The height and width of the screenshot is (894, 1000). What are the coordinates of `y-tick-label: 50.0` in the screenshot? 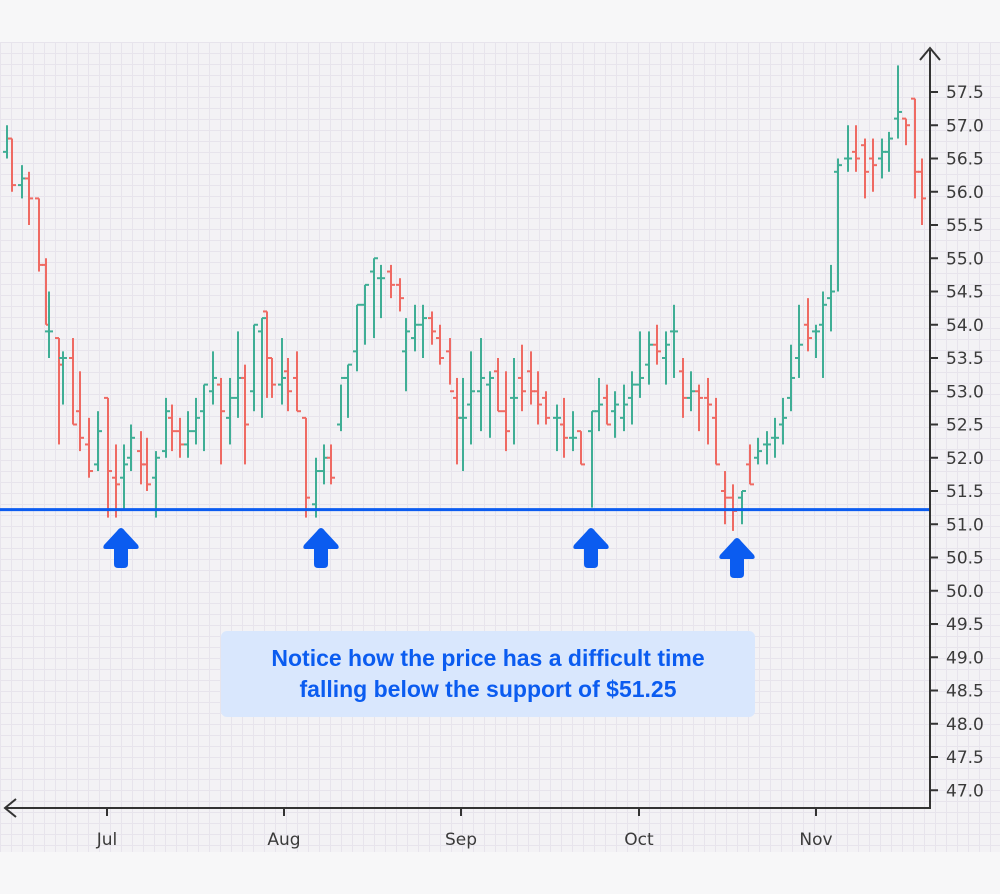 It's located at (965, 592).